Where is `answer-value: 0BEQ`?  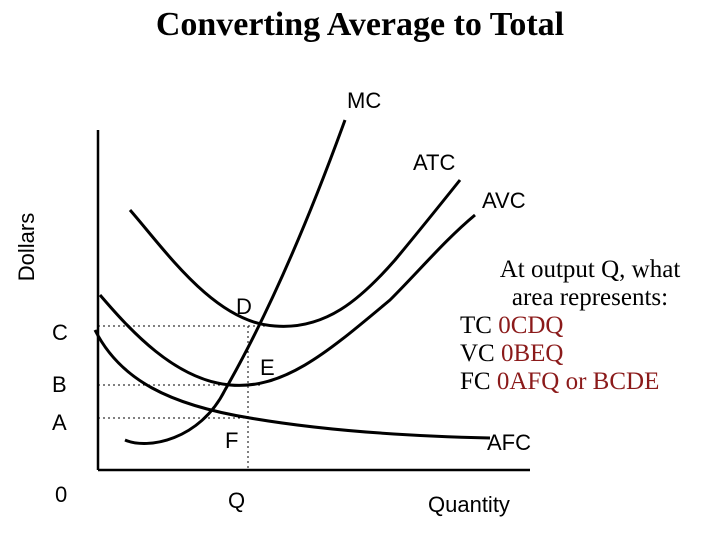
answer-value: 0BEQ is located at coordinates (532, 353).